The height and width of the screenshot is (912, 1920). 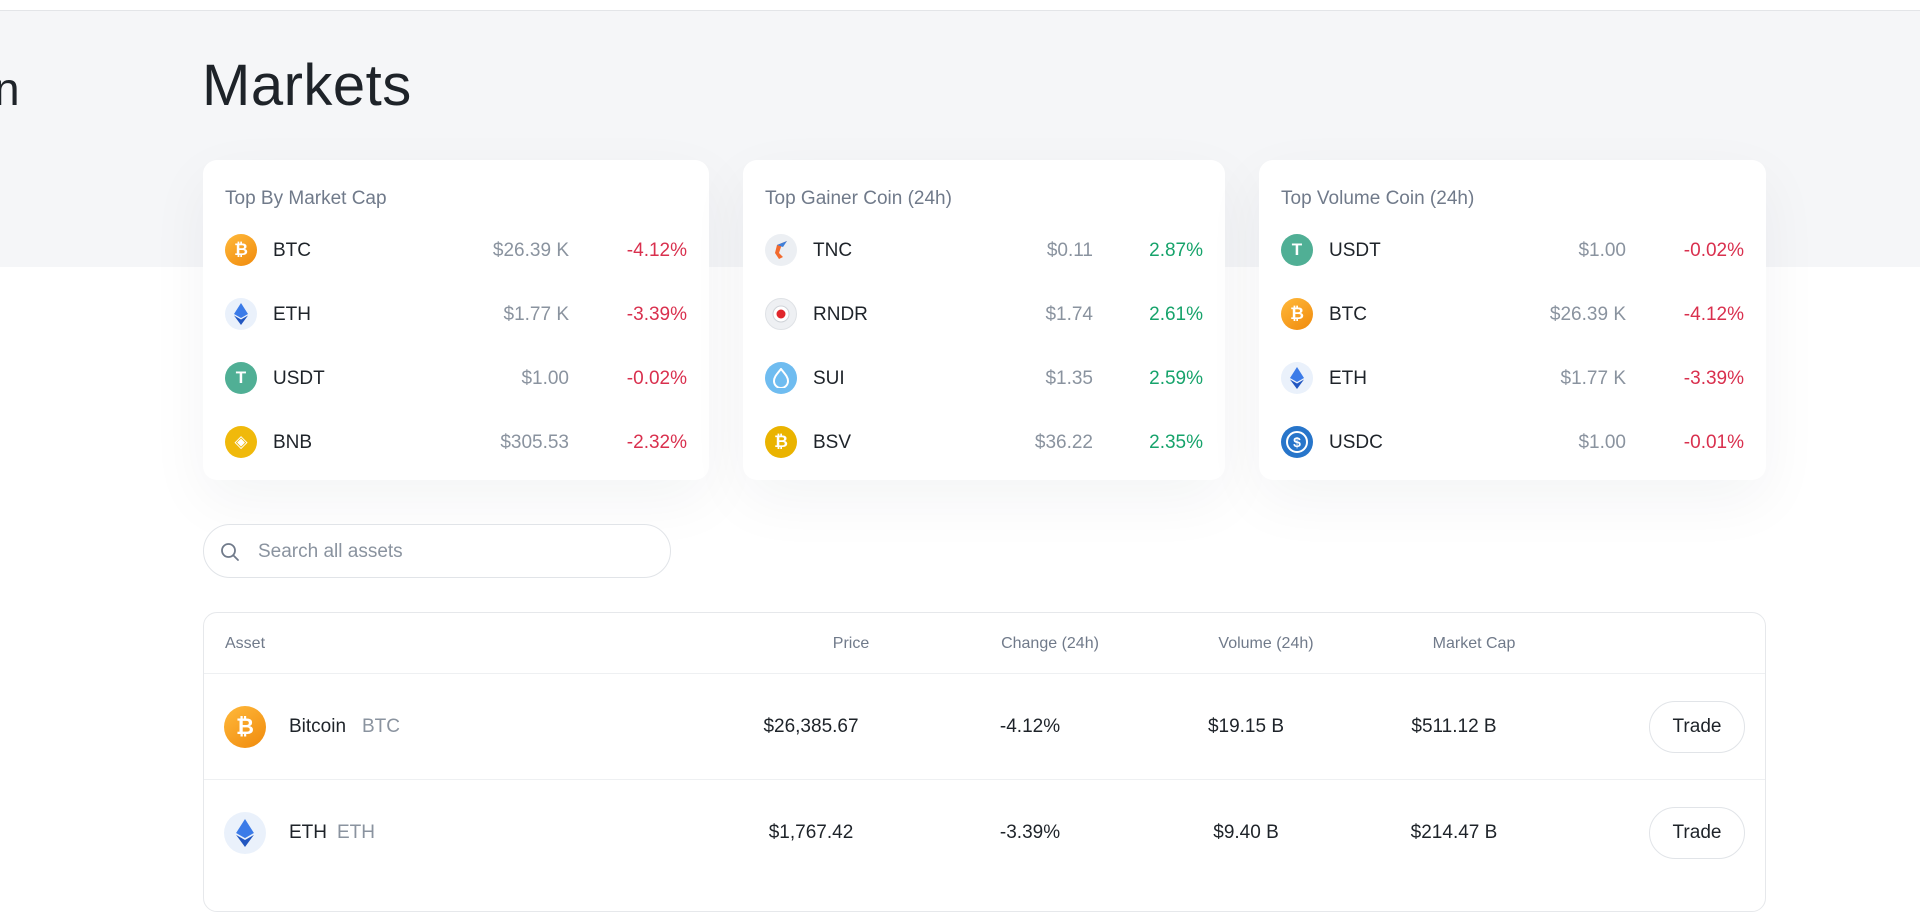 I want to click on card-title: Top Volume Coin (24h), so click(x=1378, y=198).